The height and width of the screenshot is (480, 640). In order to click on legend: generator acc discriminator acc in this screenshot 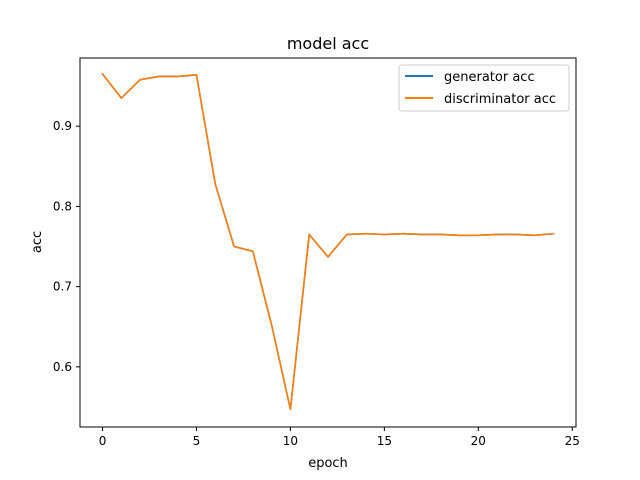, I will do `click(484, 88)`.